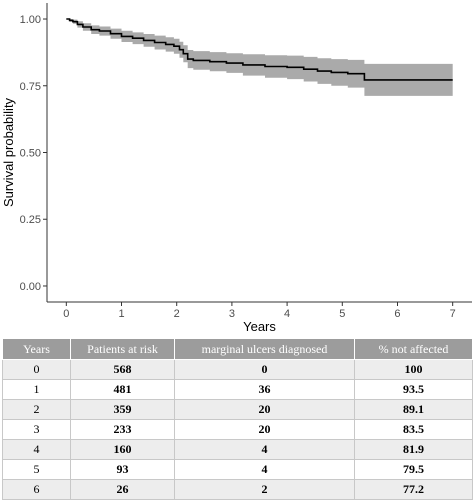 Image resolution: width=474 pixels, height=500 pixels. I want to click on x-tick-label: 2, so click(177, 314).